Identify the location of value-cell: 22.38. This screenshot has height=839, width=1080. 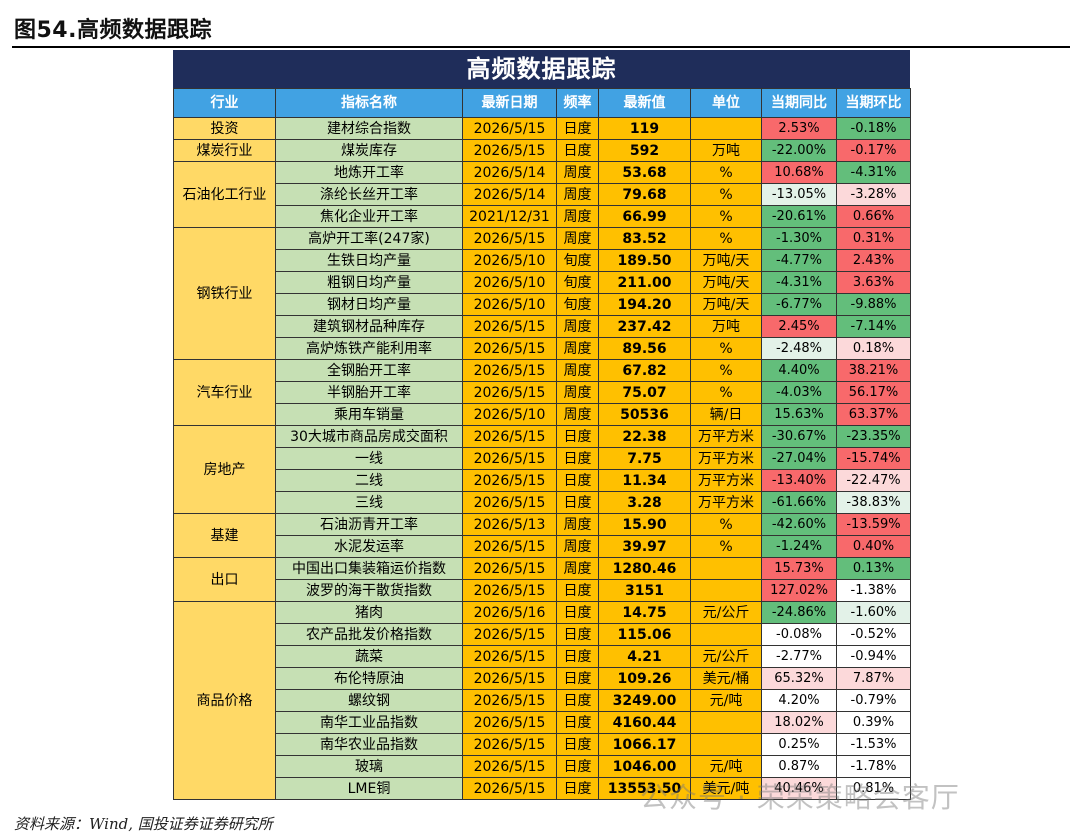
(644, 436).